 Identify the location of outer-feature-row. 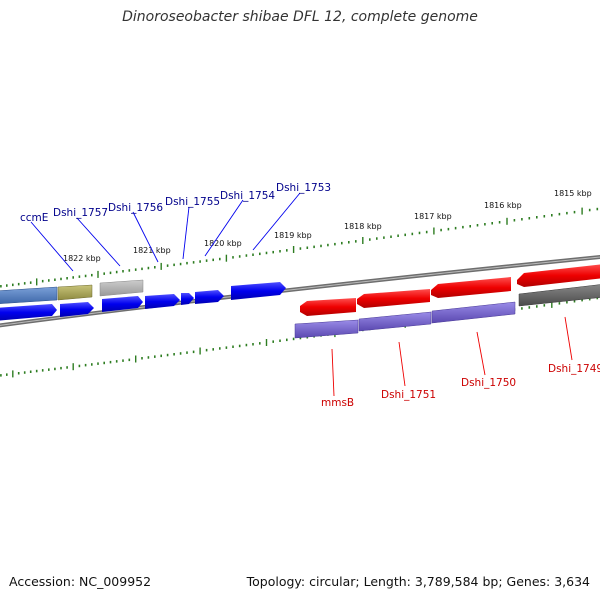
(72, 291).